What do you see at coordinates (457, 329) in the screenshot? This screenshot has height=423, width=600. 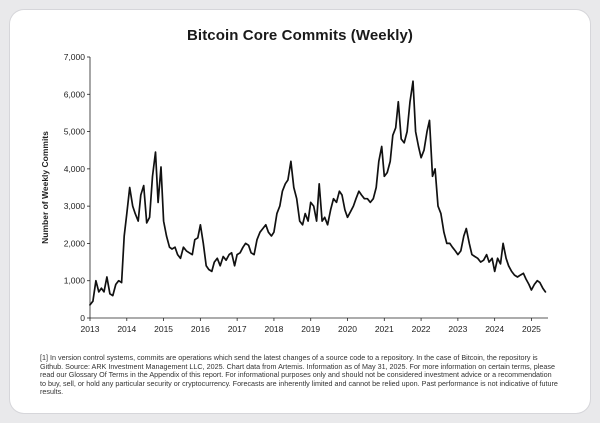 I see `x-tick-label: 2023` at bounding box center [457, 329].